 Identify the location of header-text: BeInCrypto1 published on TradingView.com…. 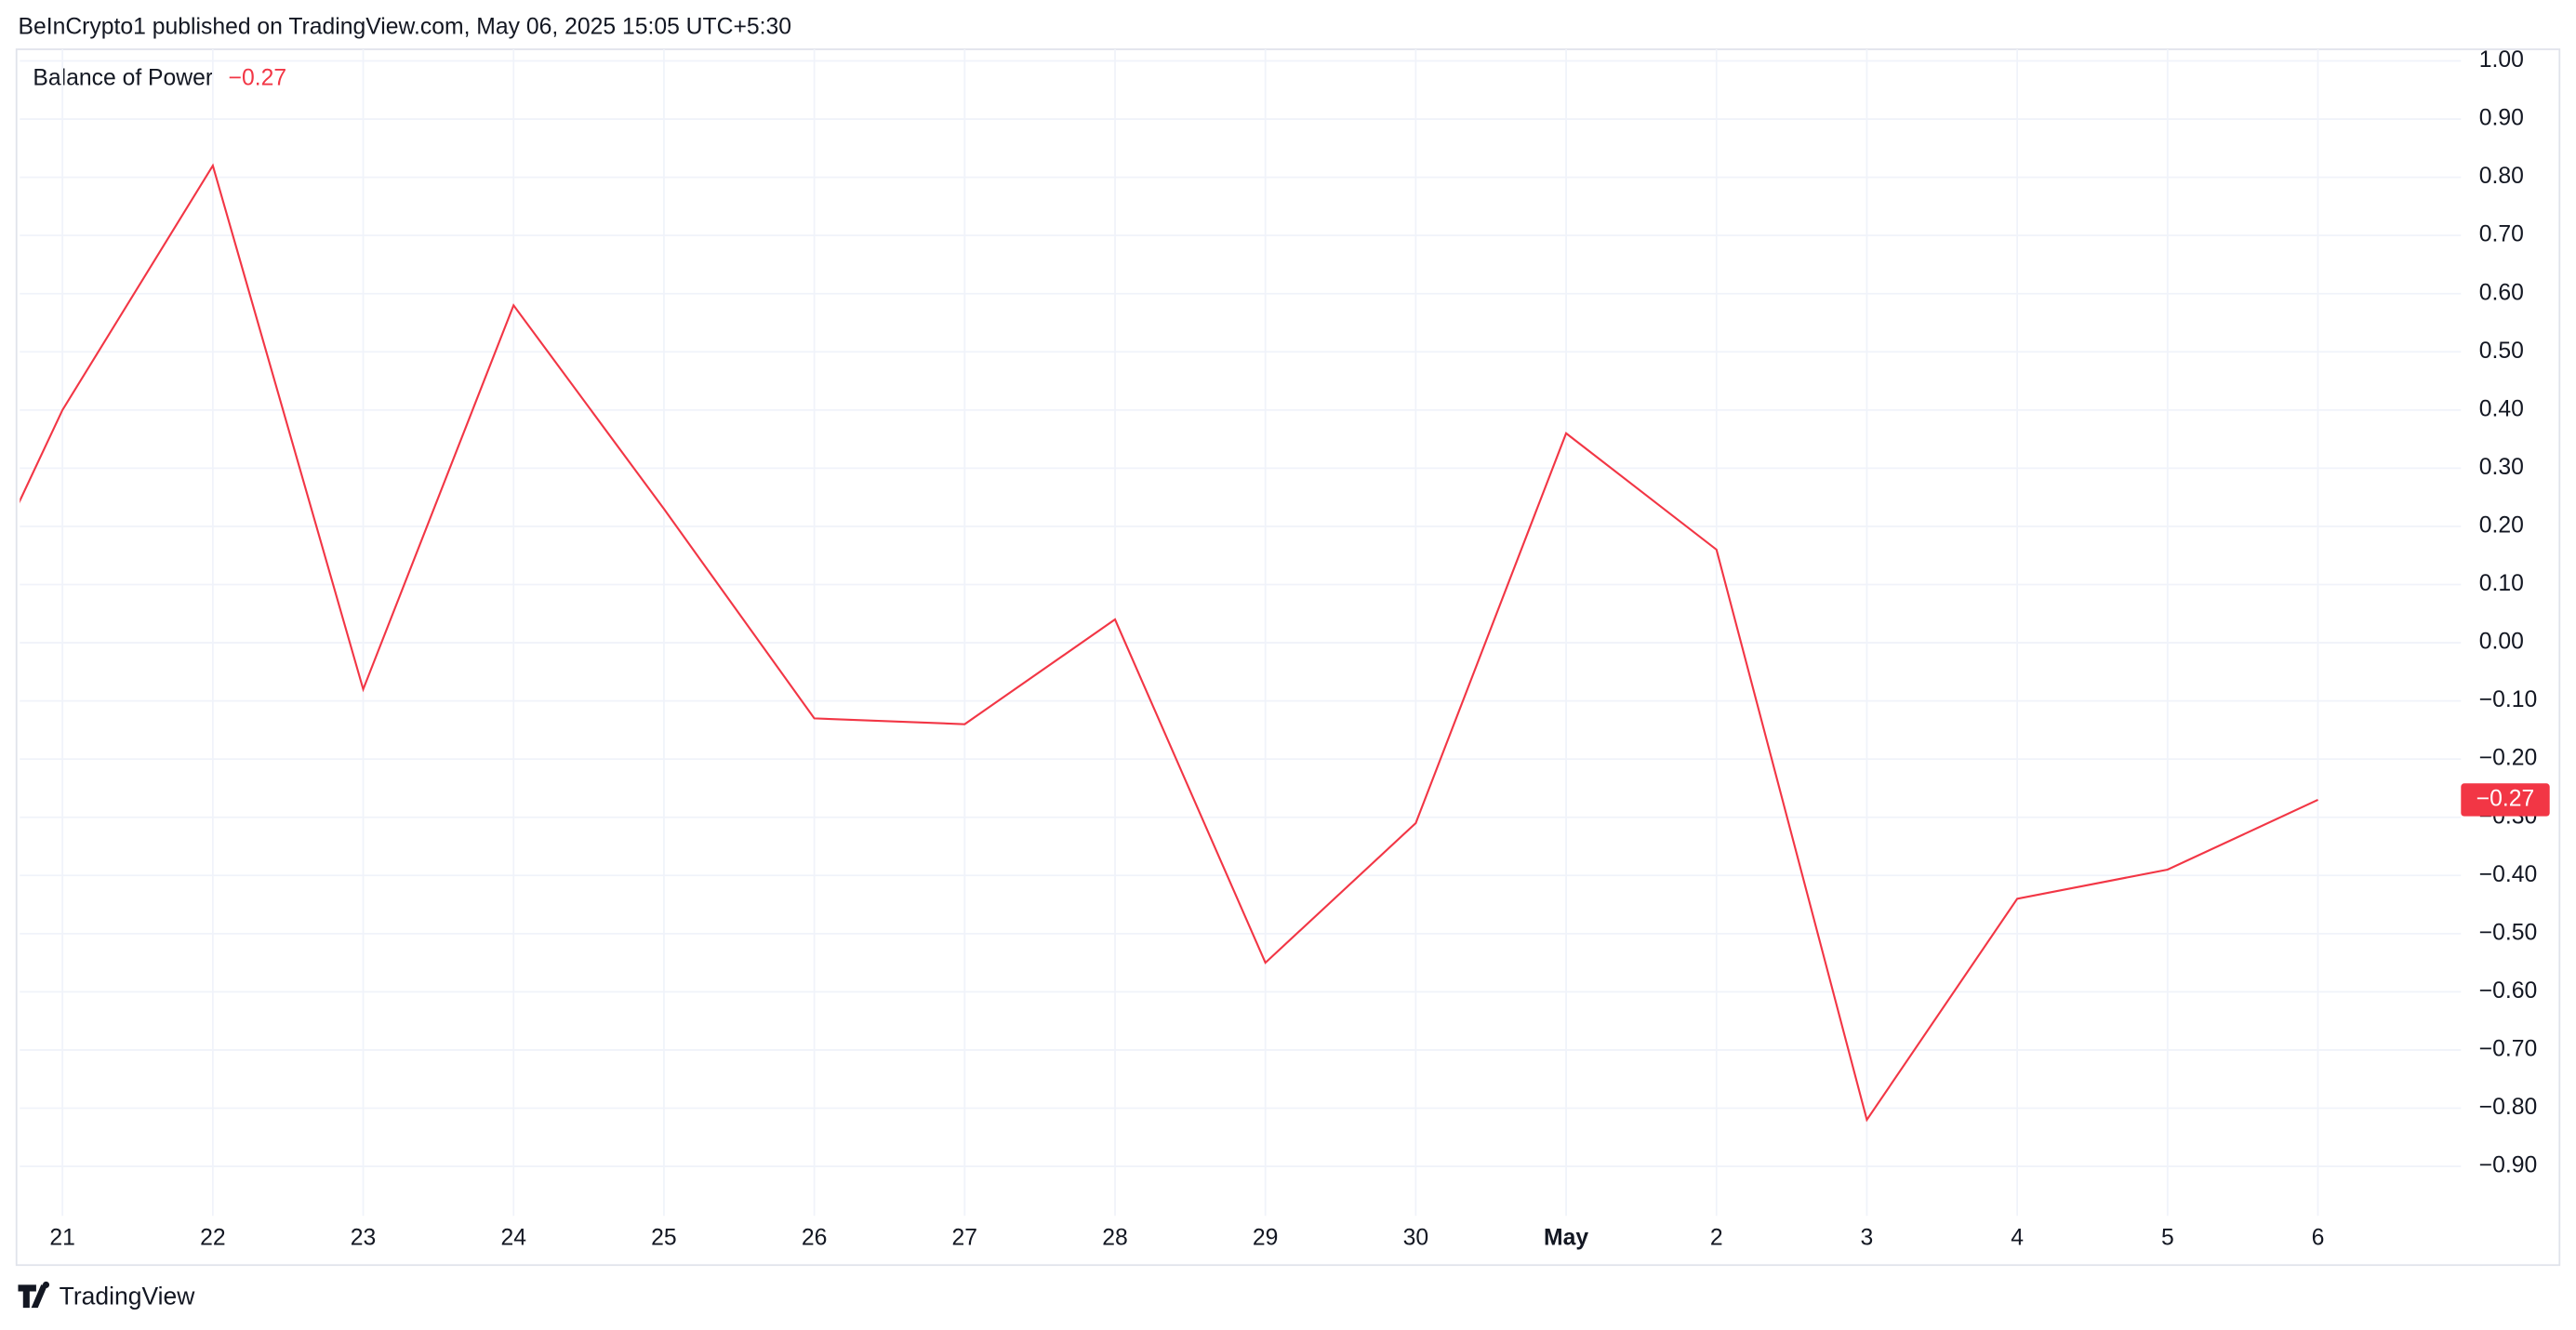
(404, 28).